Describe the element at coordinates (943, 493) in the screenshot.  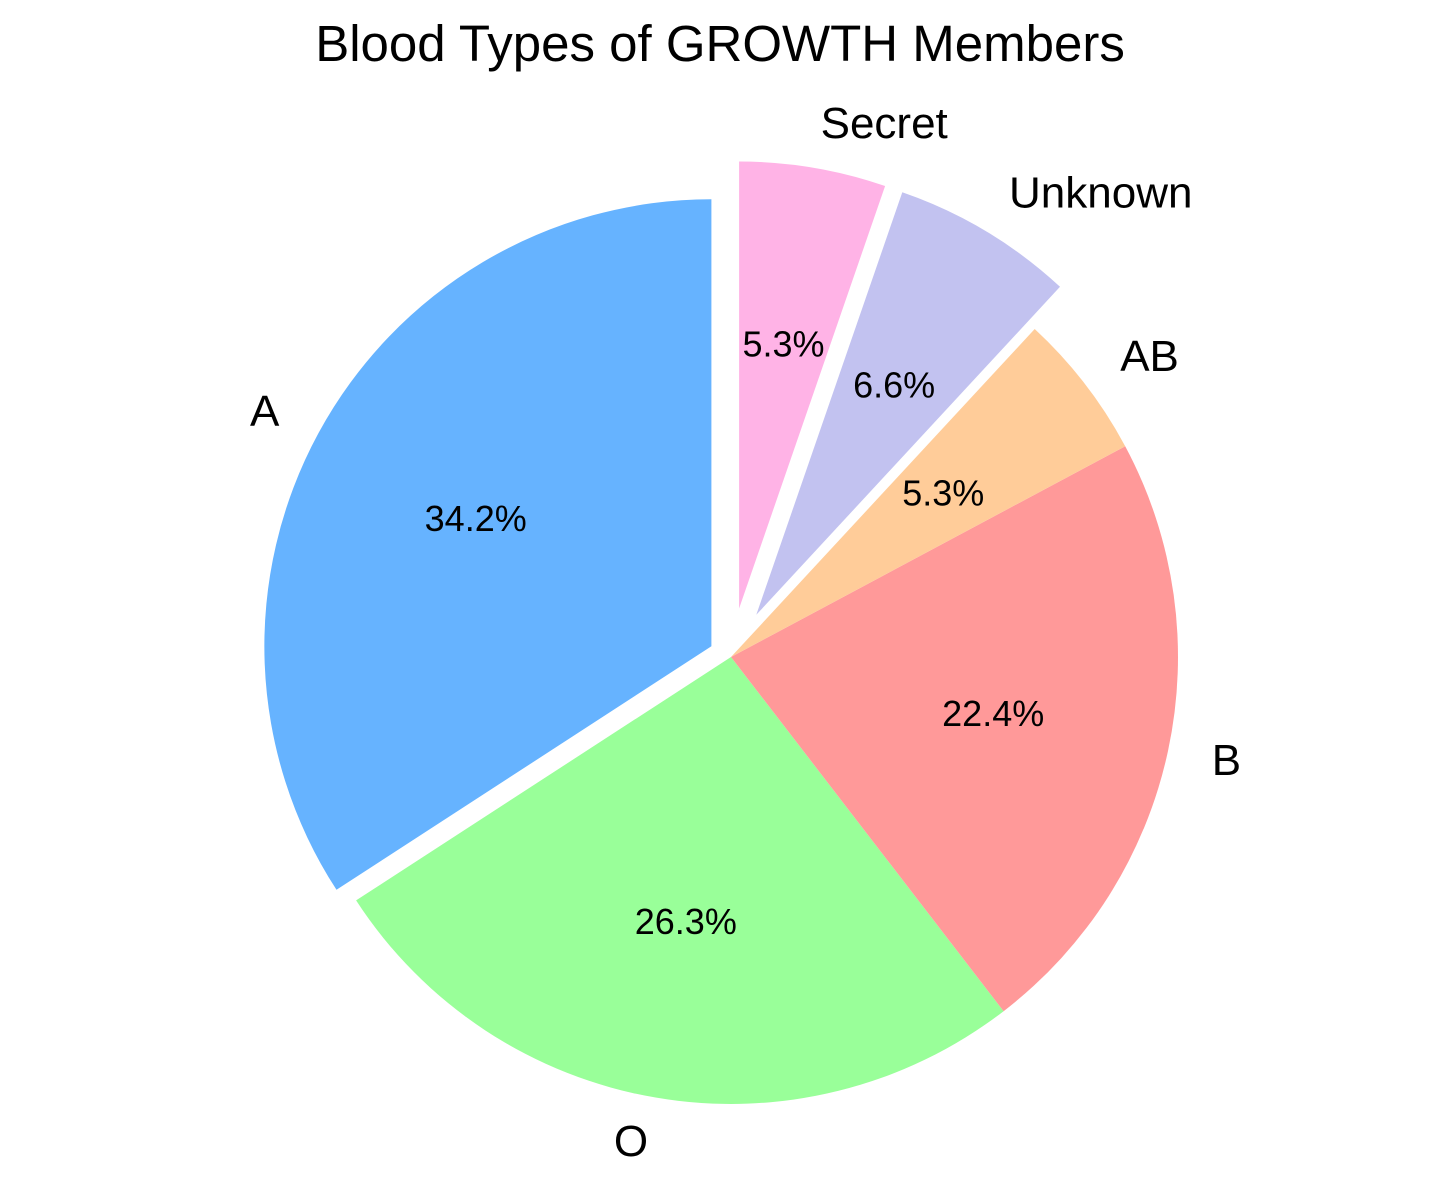
I see `slice-percent-ab: 5.3%` at that location.